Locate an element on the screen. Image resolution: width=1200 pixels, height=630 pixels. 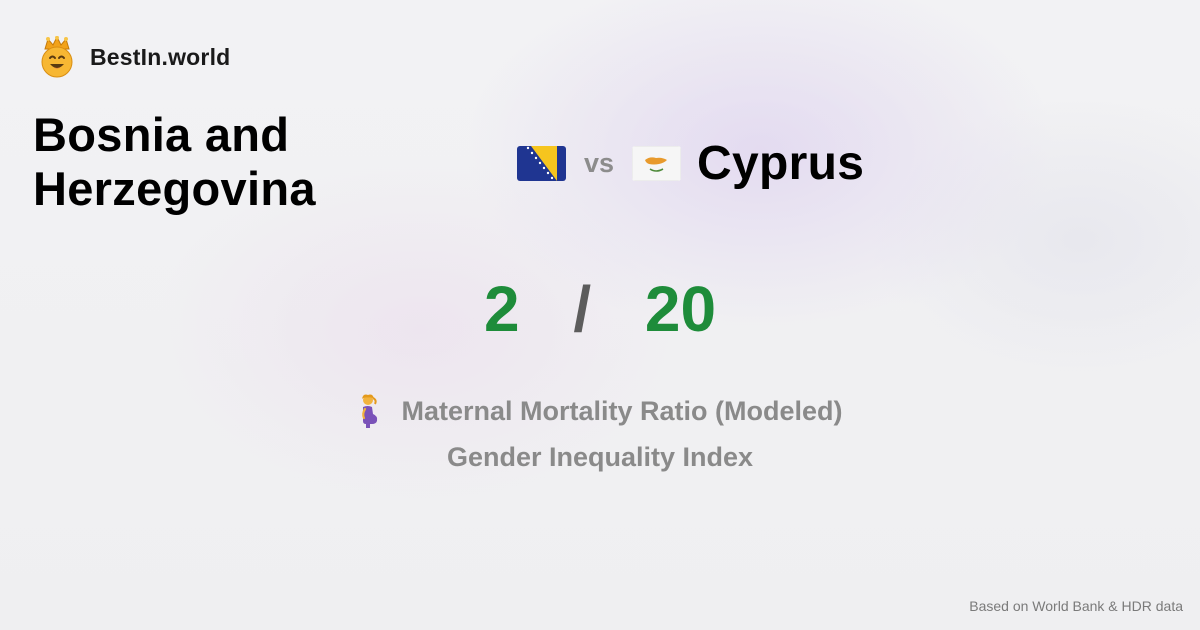
metric-category: Gender Inequality Index is located at coordinates (600, 457).